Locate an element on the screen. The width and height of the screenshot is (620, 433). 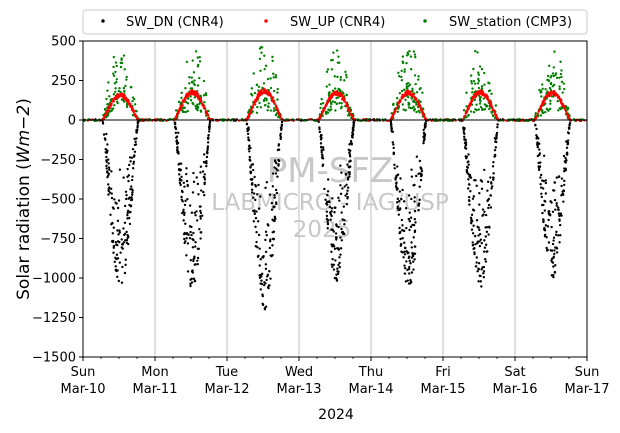
legend-box is located at coordinates (335, 22).